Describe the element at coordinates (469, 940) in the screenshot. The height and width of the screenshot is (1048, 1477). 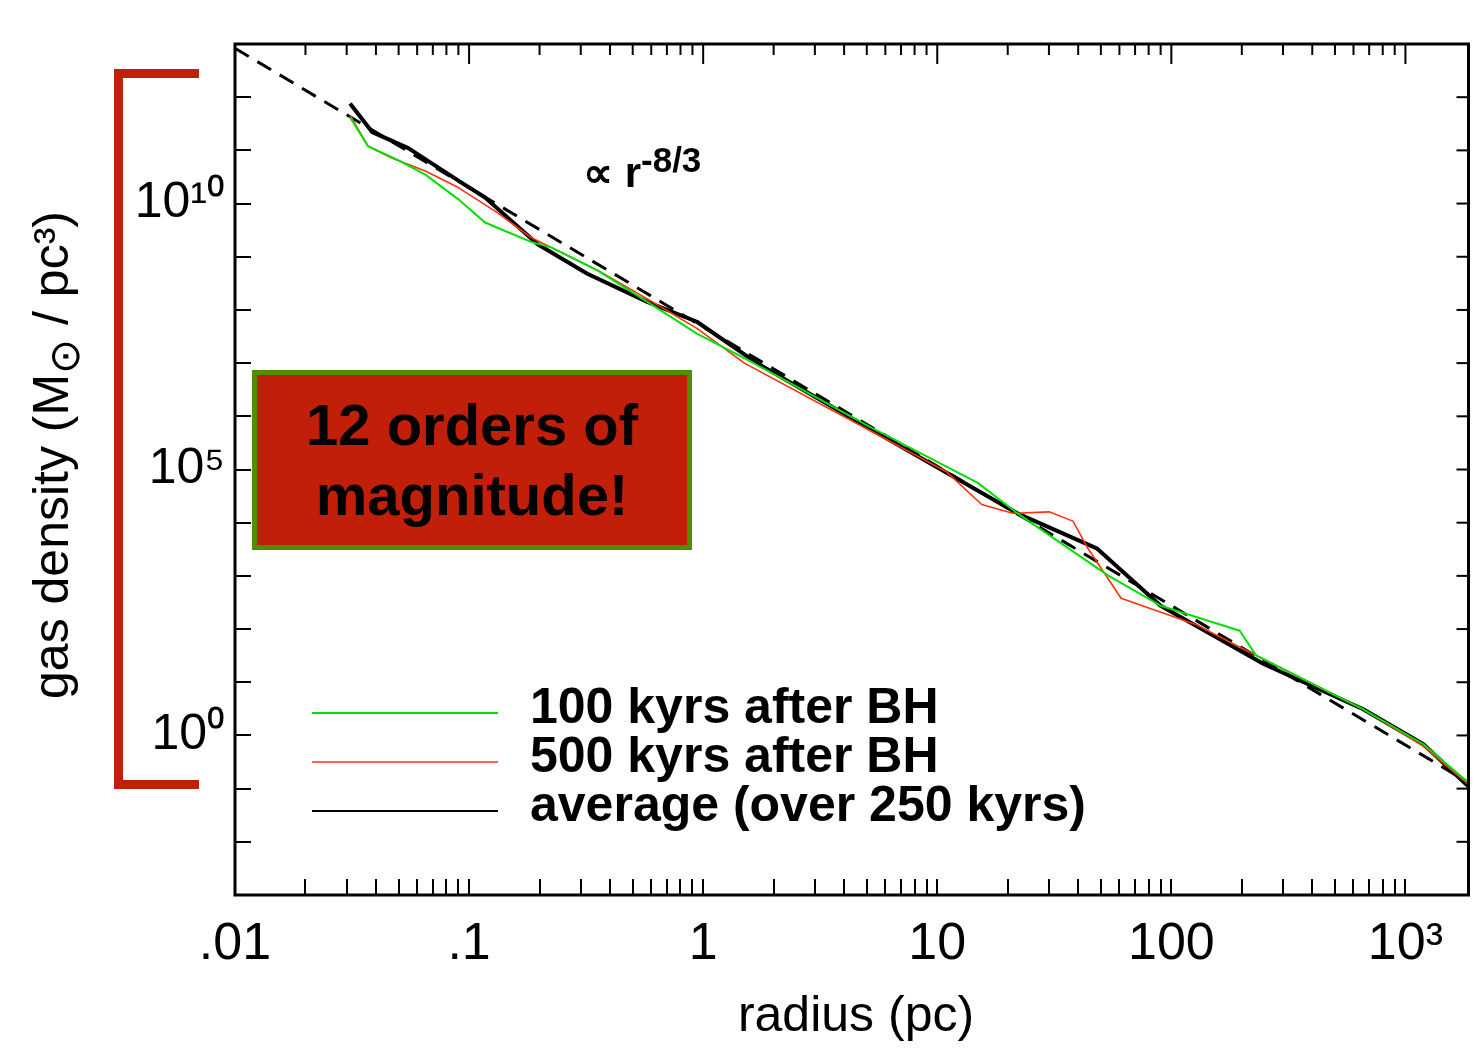
I see `x-tick-label: .1` at that location.